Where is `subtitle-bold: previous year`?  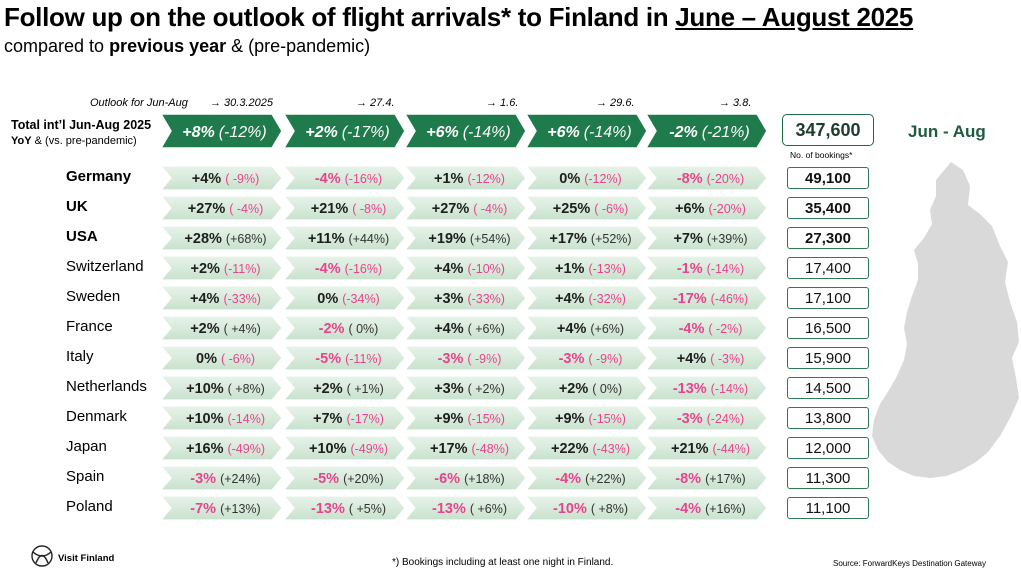 subtitle-bold: previous year is located at coordinates (168, 46).